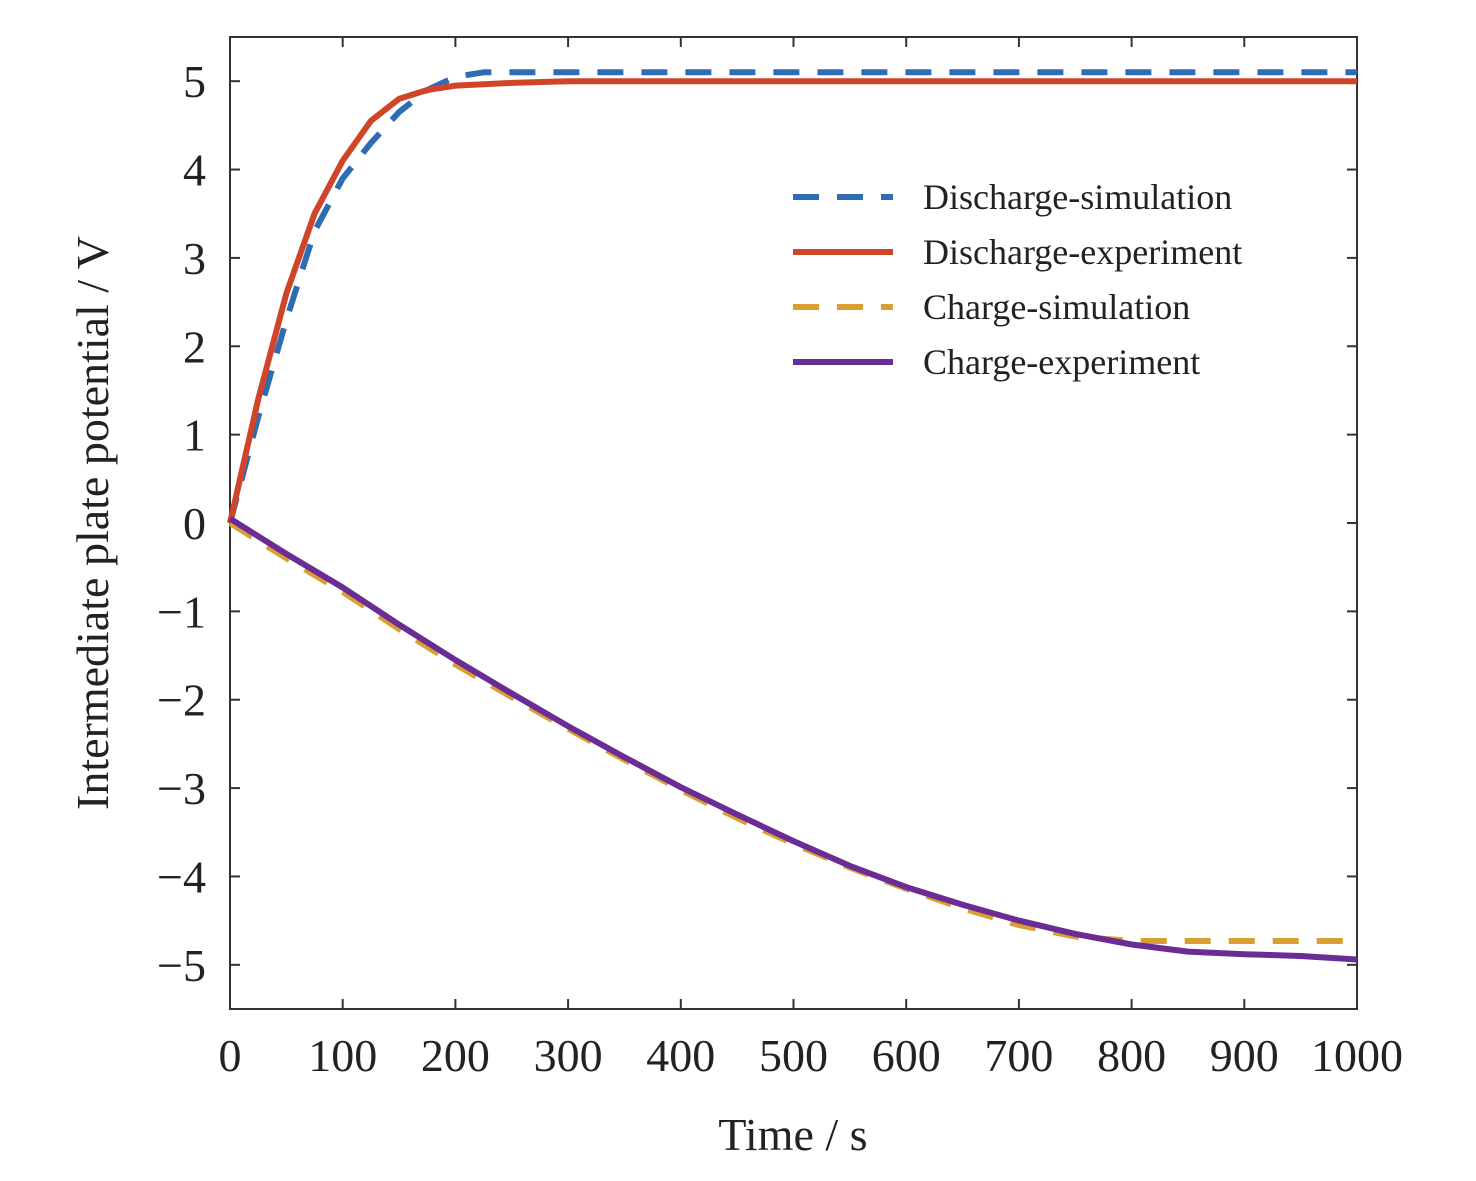 This screenshot has height=1181, width=1476. Describe the element at coordinates (92, 523) in the screenshot. I see `y-axis-title: Intermediate plate potential / V` at that location.